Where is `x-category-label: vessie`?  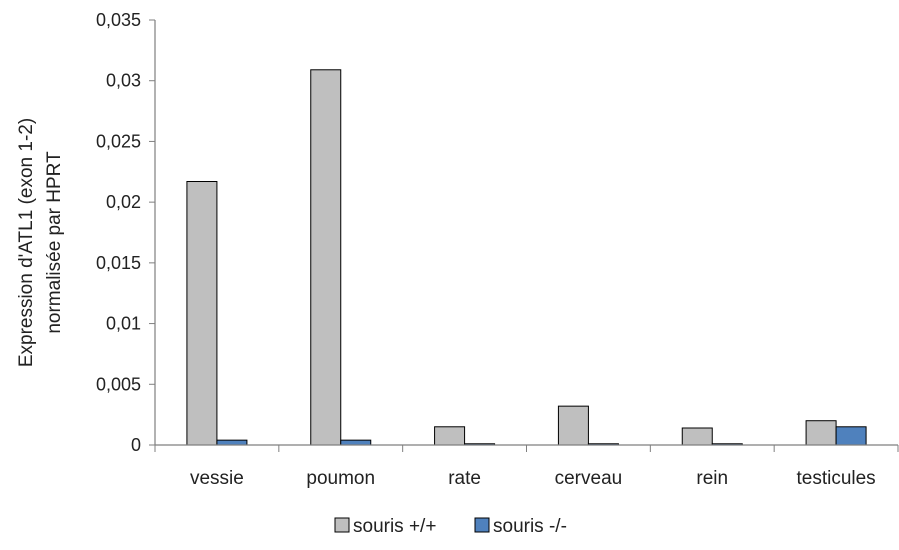 x-category-label: vessie is located at coordinates (217, 478).